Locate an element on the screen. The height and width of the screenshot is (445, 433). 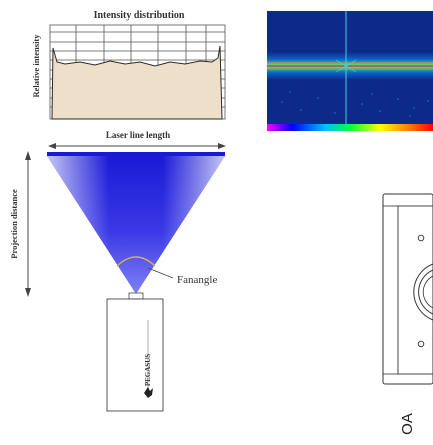
device-brand: PEGASUS is located at coordinates (148, 370).